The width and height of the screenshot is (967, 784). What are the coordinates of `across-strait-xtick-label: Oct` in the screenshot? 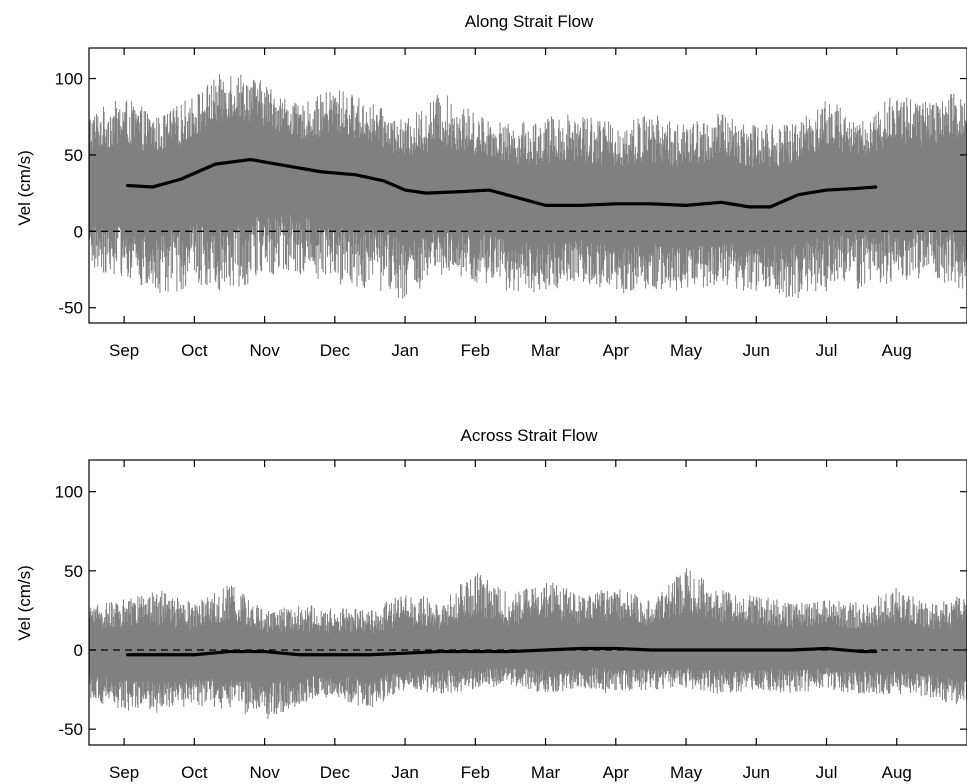 It's located at (194, 772).